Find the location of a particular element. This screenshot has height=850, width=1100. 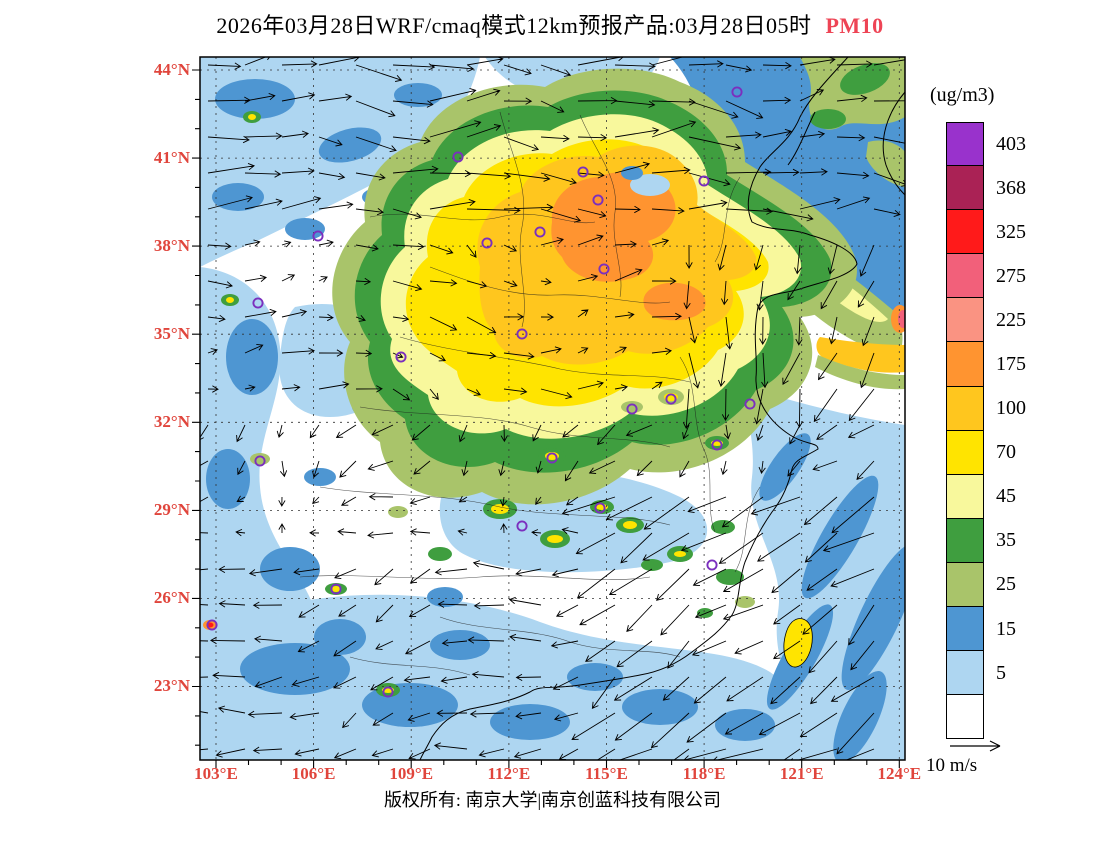

legend-value: 70 is located at coordinates (1006, 452).